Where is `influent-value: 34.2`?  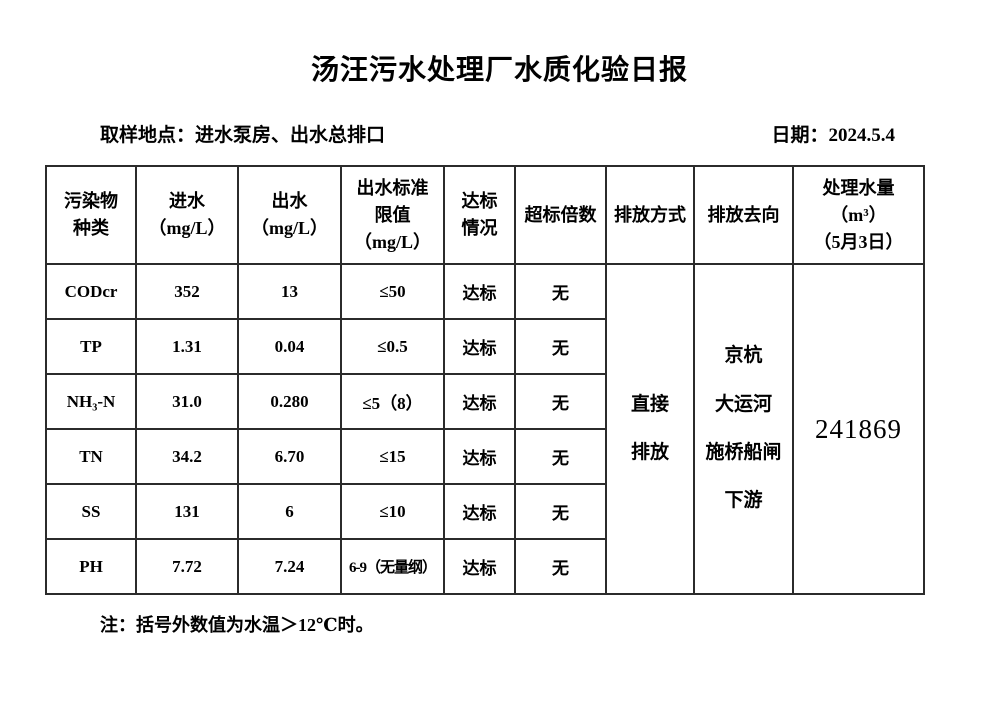
influent-value: 34.2 is located at coordinates (187, 456).